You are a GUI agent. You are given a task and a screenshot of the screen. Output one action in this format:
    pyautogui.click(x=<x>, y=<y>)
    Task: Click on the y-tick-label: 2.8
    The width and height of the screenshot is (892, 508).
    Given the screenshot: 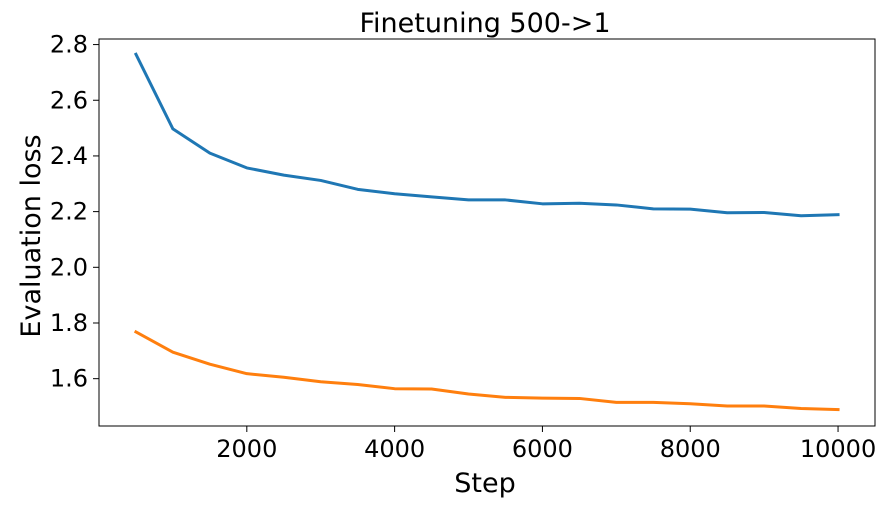 What is the action you would take?
    pyautogui.click(x=69, y=45)
    